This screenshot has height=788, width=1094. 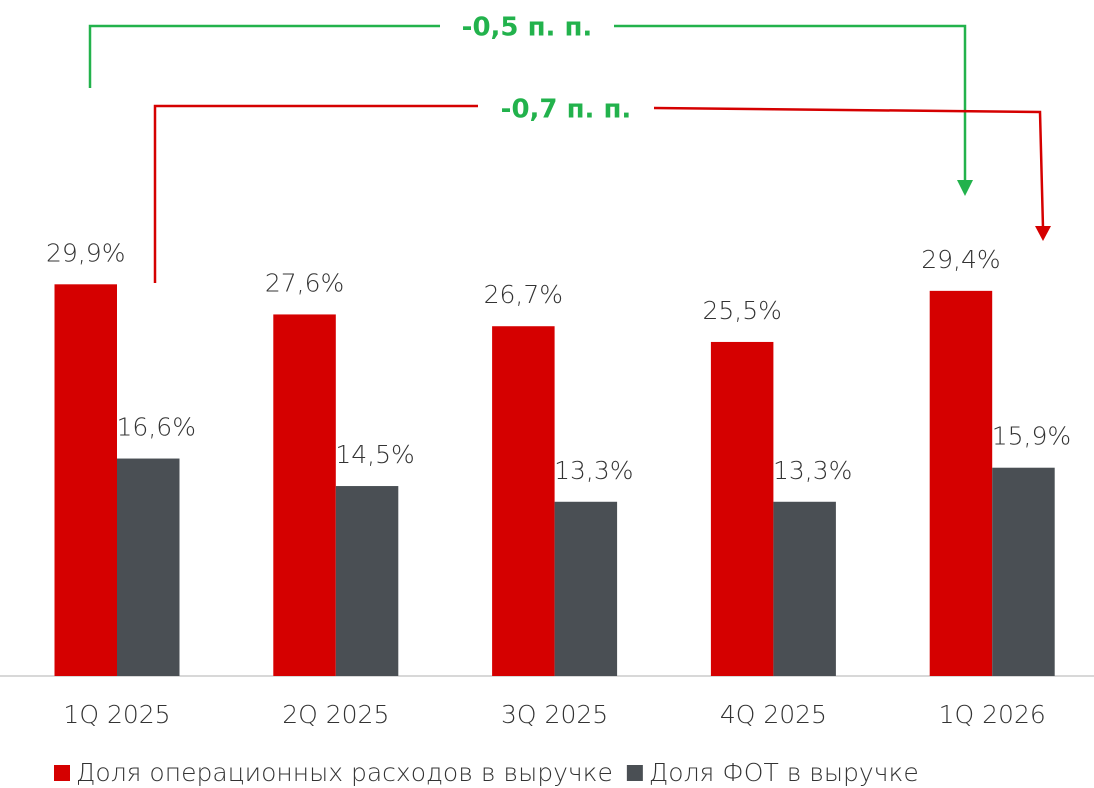 I want to click on annotation: -0,5 п. п., so click(x=527, y=28).